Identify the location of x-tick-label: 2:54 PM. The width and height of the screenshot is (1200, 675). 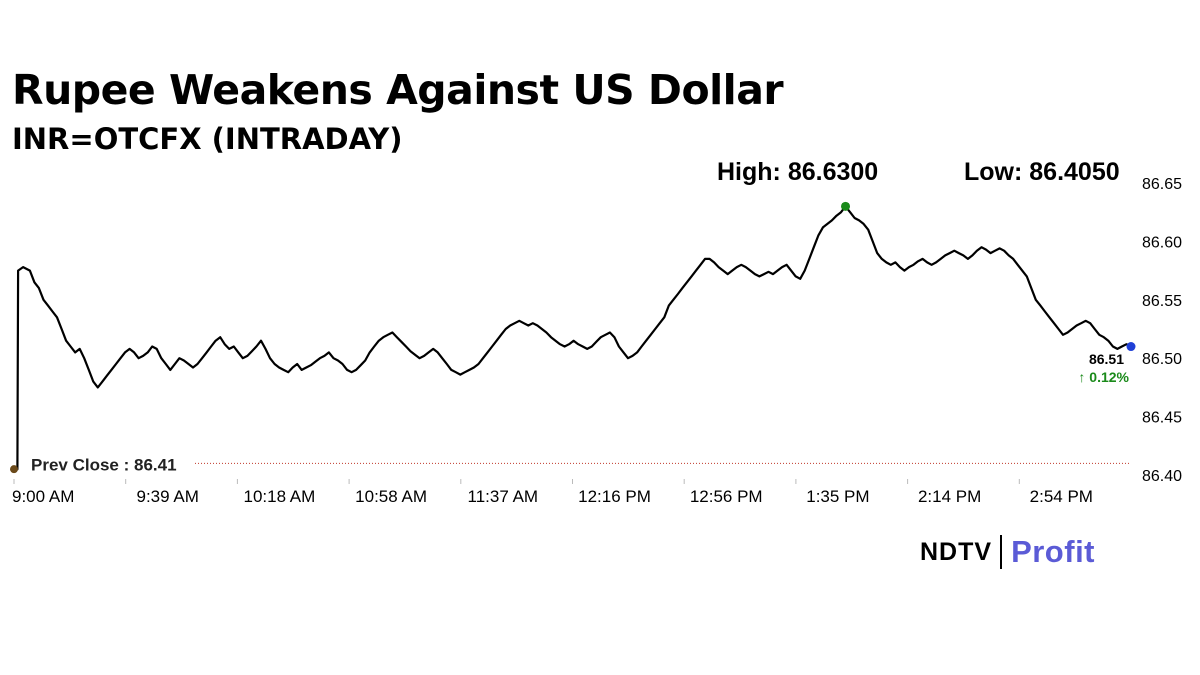
(1061, 496).